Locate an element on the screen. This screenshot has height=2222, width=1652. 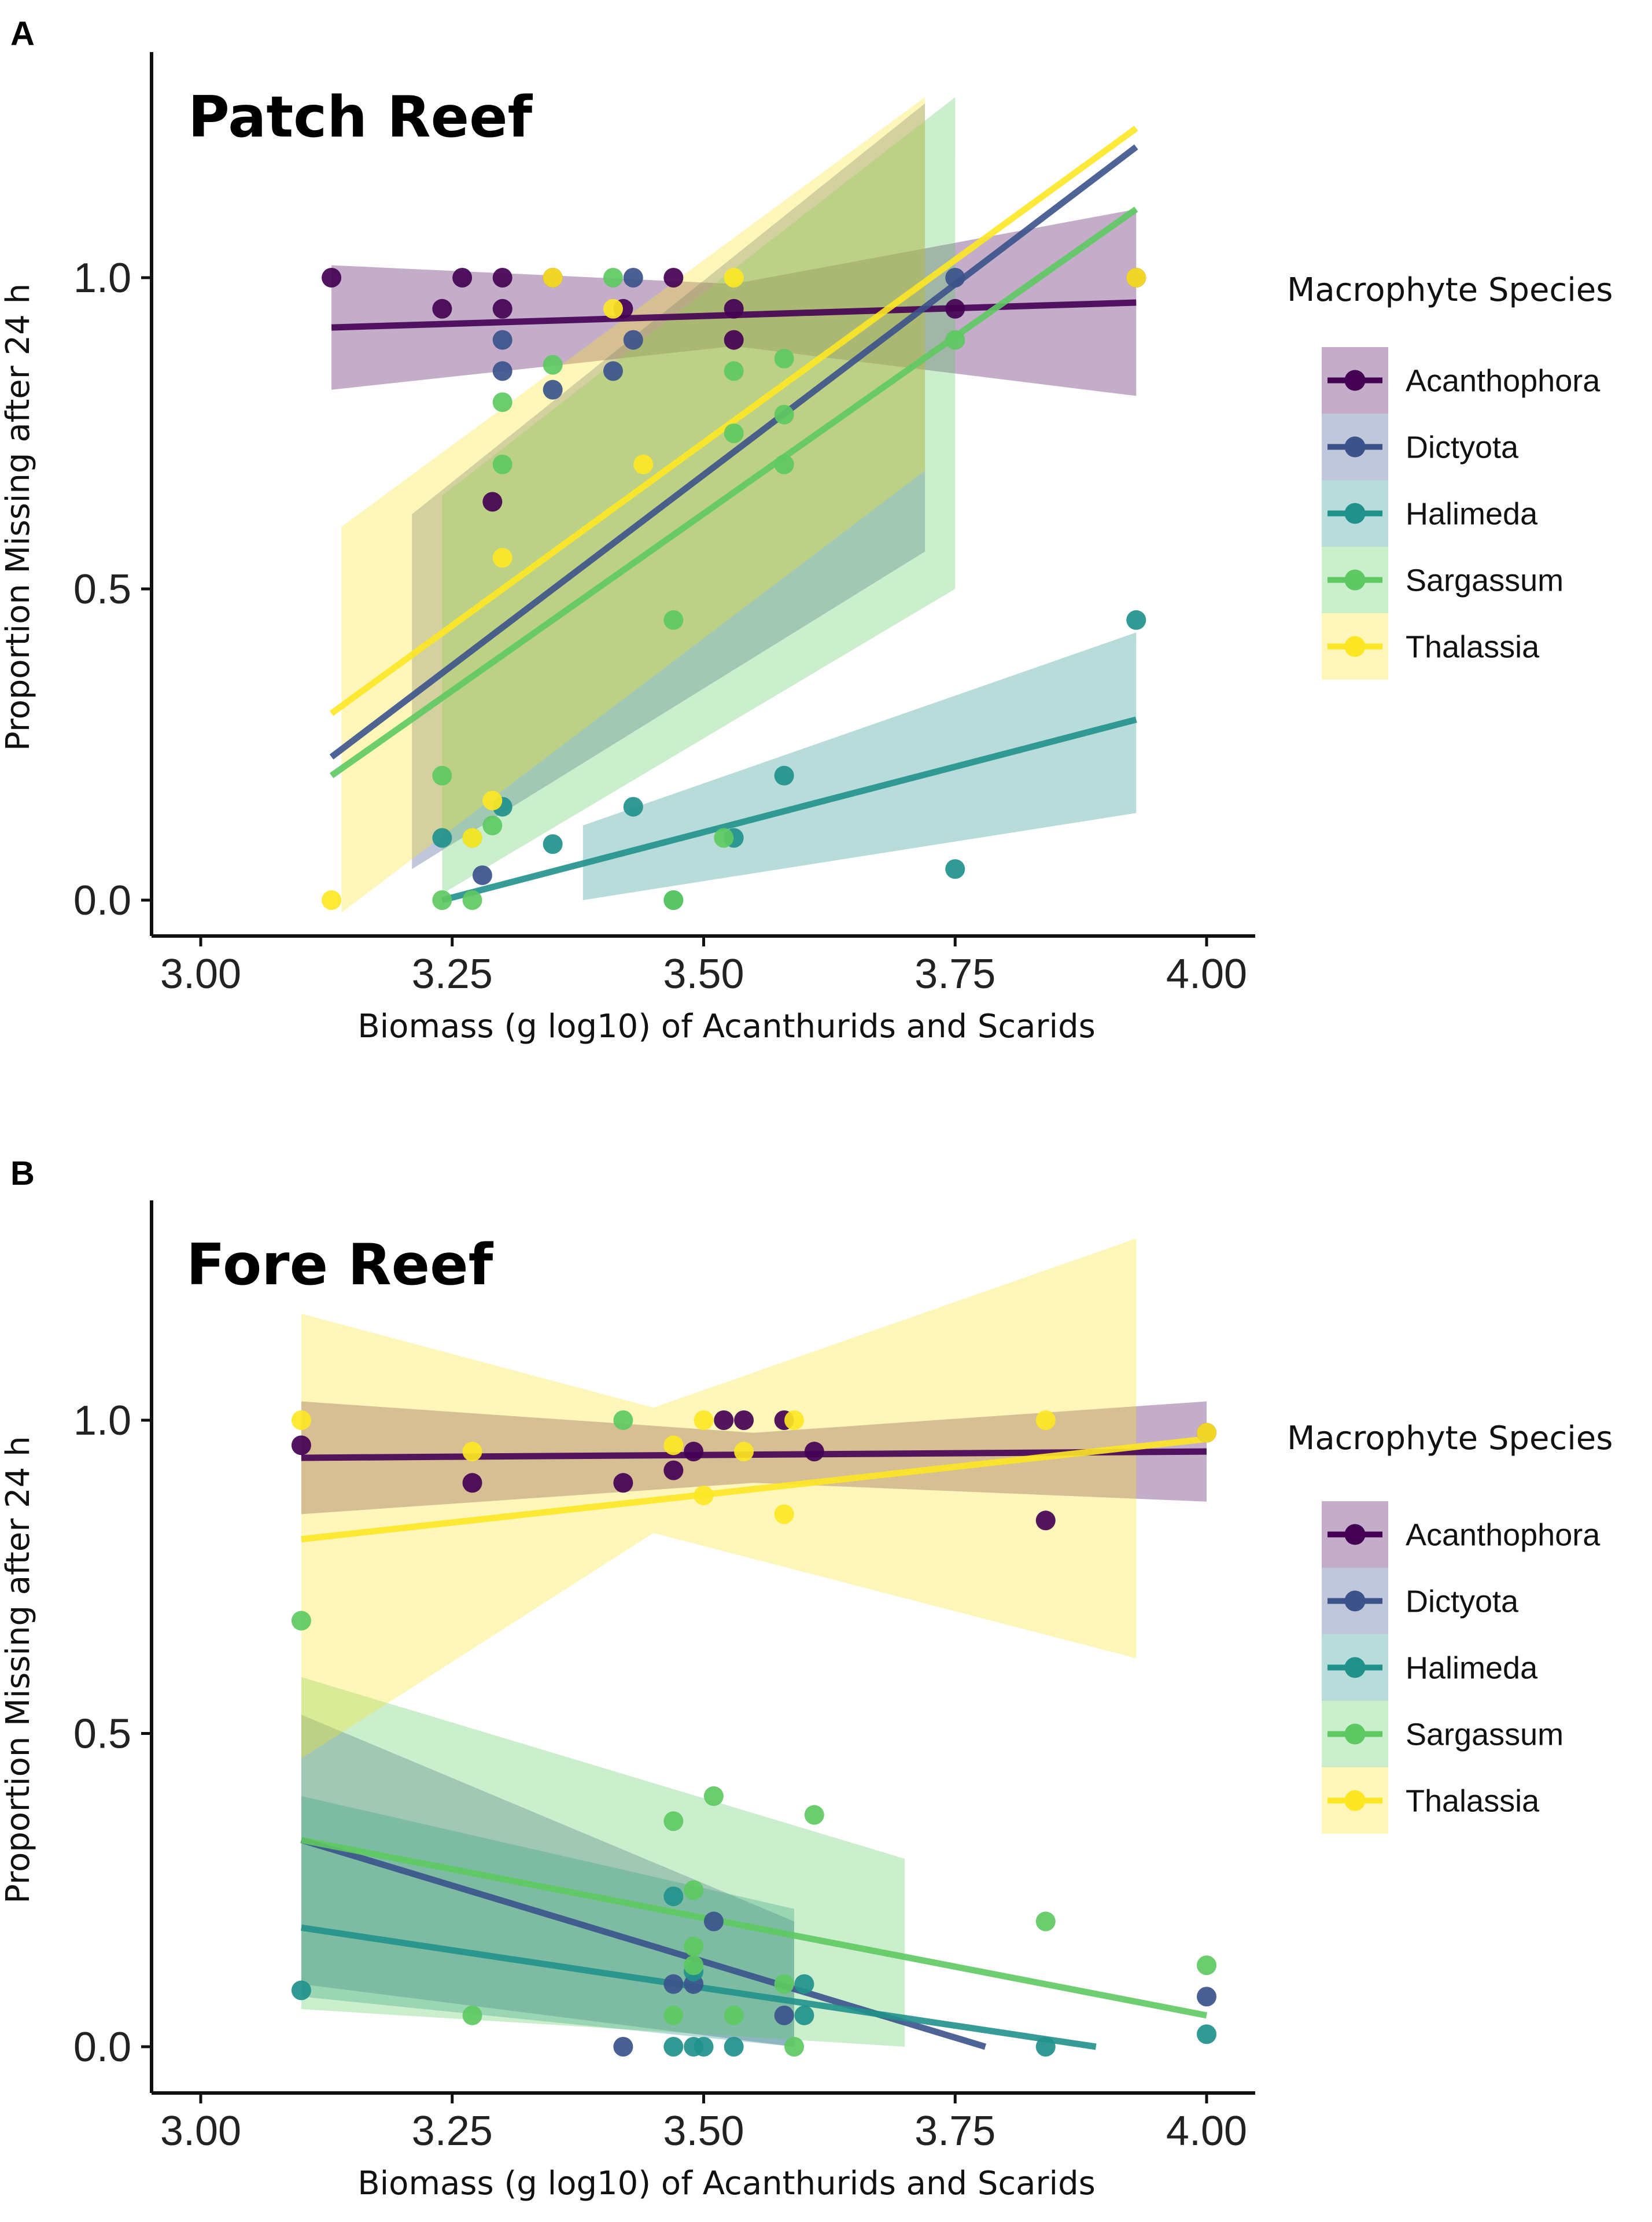
band-dictyota is located at coordinates (548, 1881).